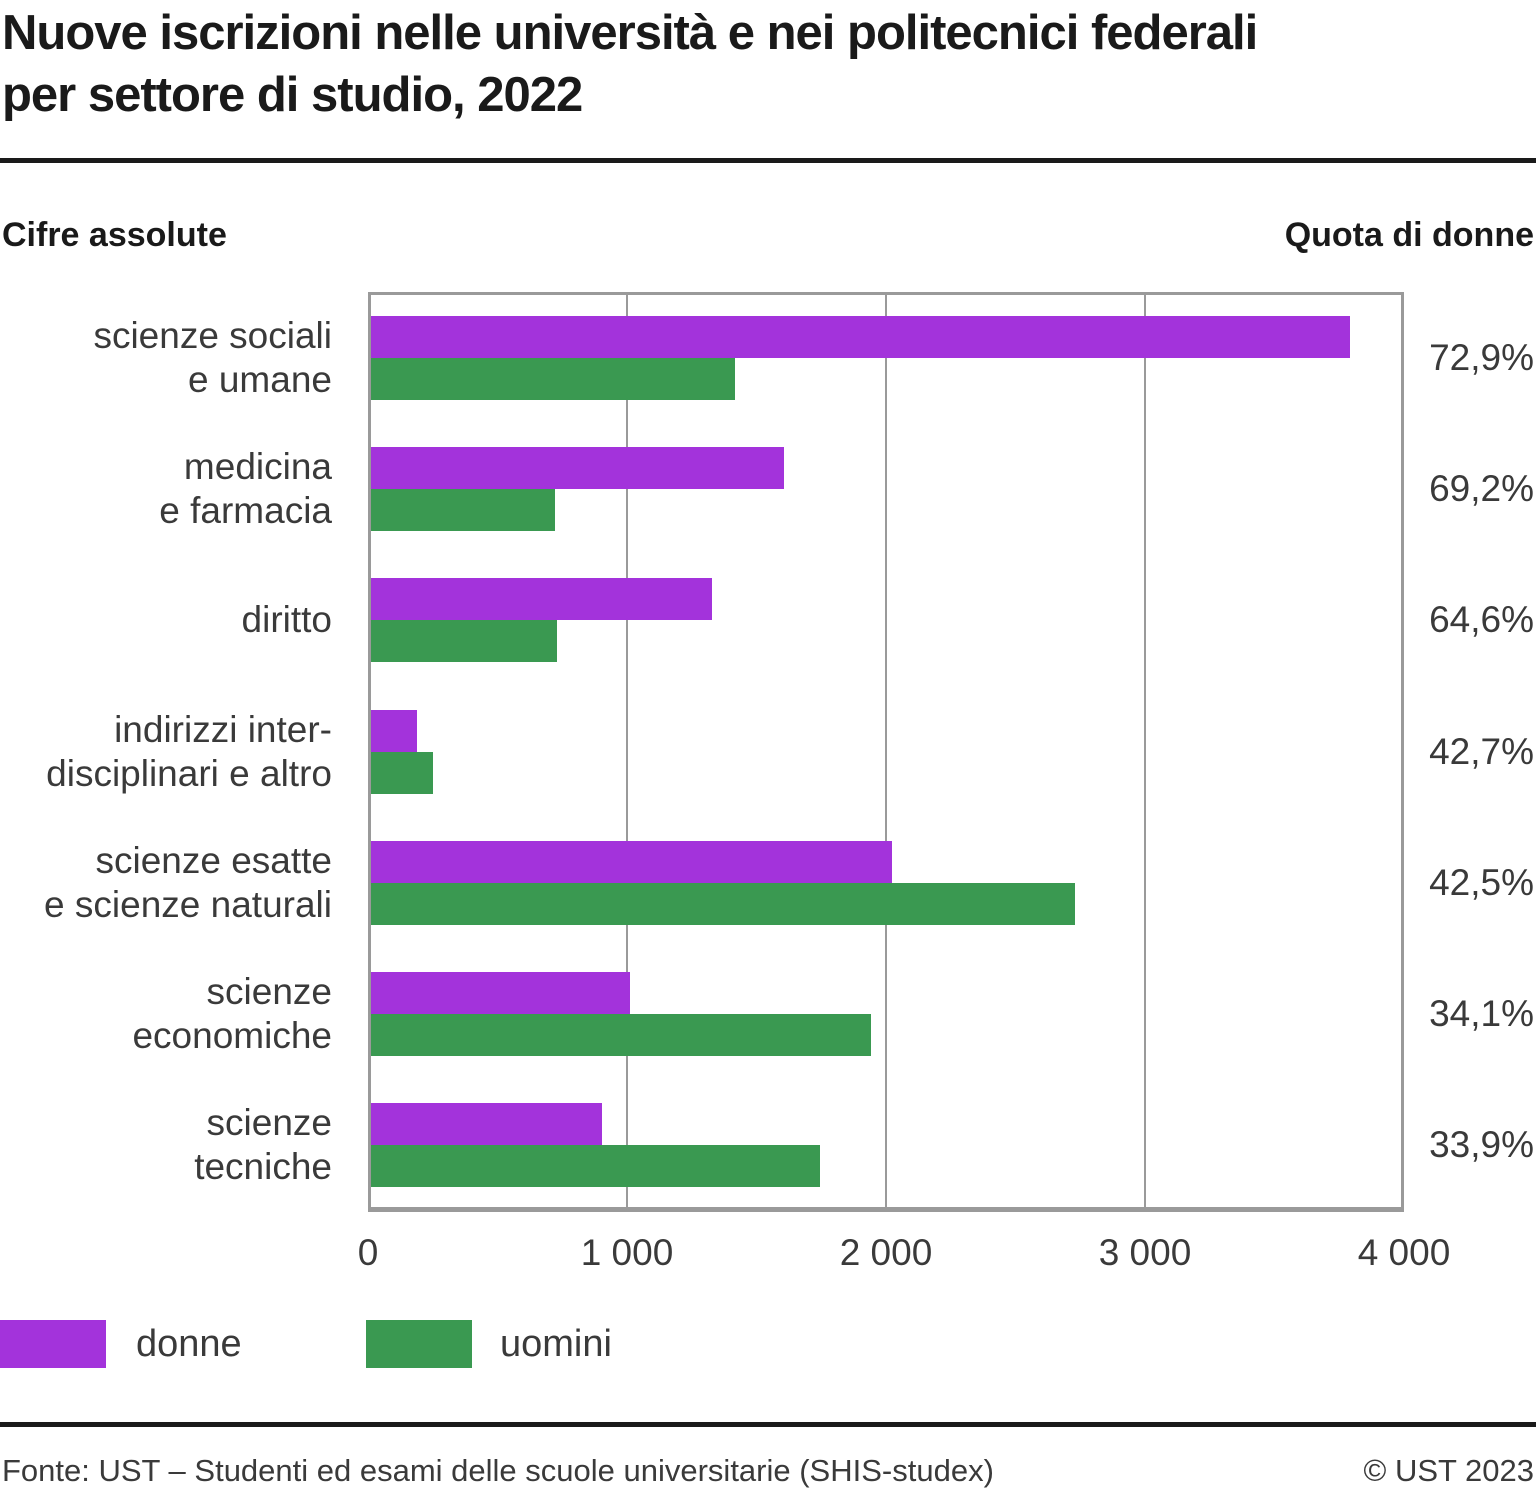 The height and width of the screenshot is (1499, 1536). I want to click on title-line-2: per settore di studio, 2022, so click(292, 95).